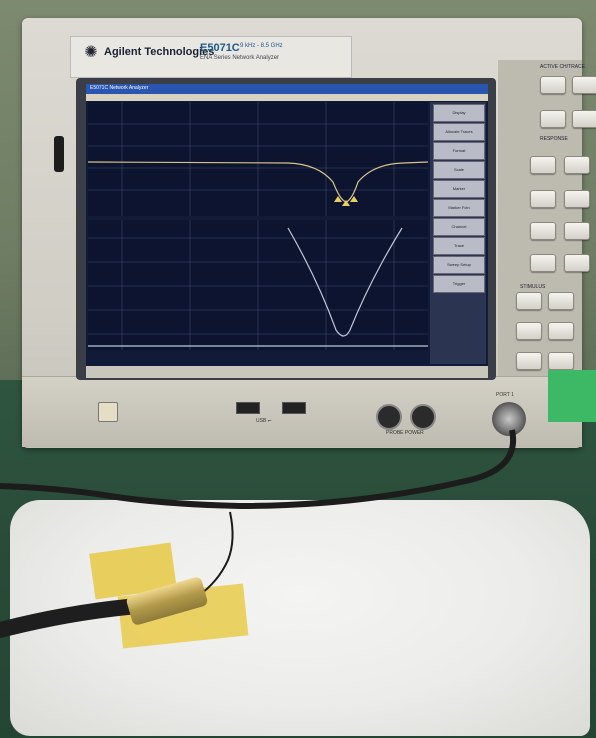 This screenshot has height=738, width=596. I want to click on usb-label-text: USB, so click(261, 421).